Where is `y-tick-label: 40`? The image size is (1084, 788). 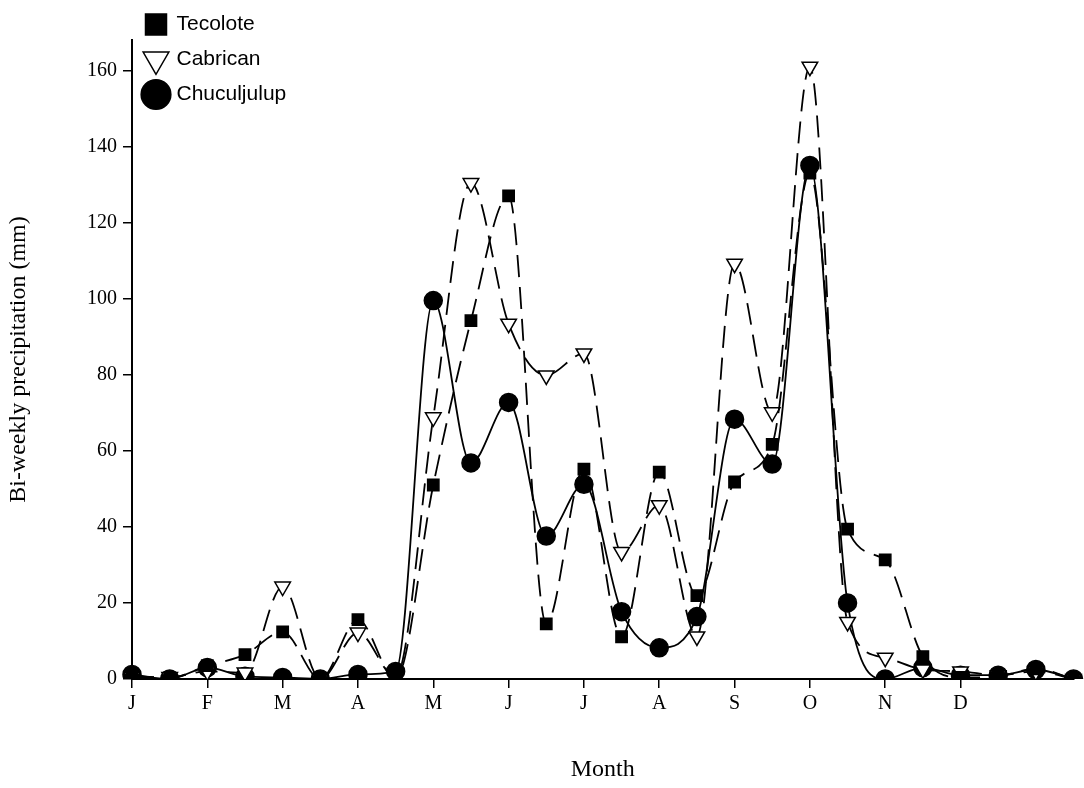
y-tick-label: 40 is located at coordinates (107, 525).